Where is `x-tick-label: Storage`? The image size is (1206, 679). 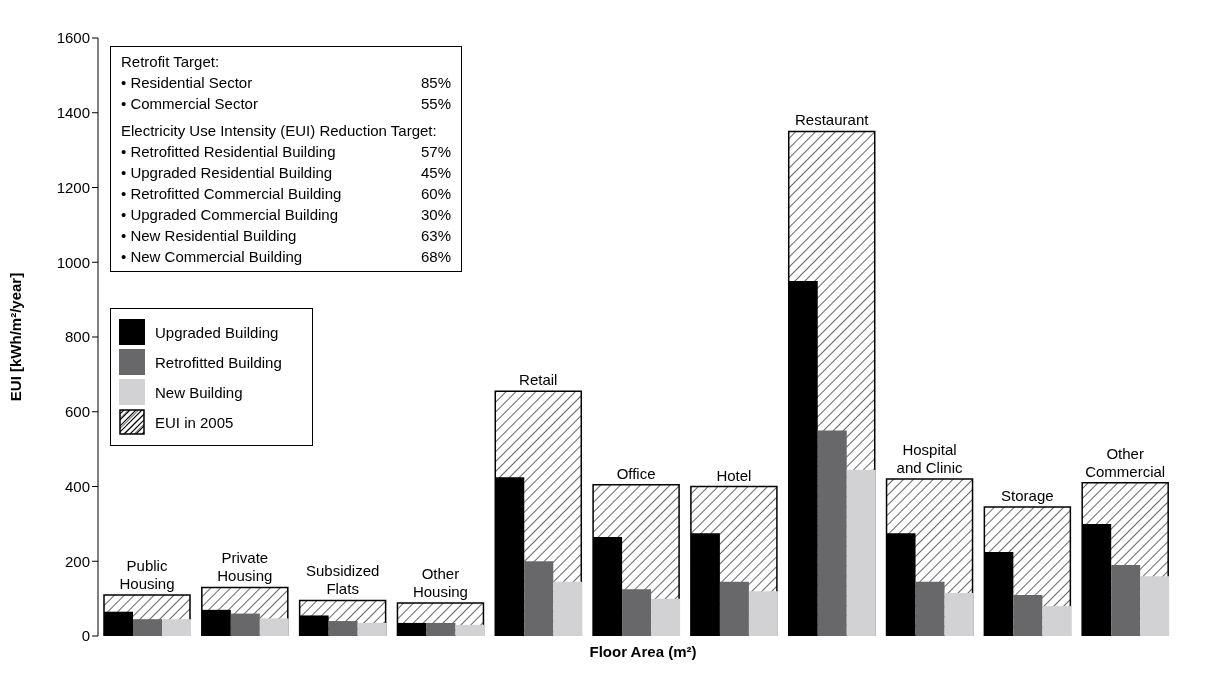
x-tick-label: Storage is located at coordinates (1027, 496).